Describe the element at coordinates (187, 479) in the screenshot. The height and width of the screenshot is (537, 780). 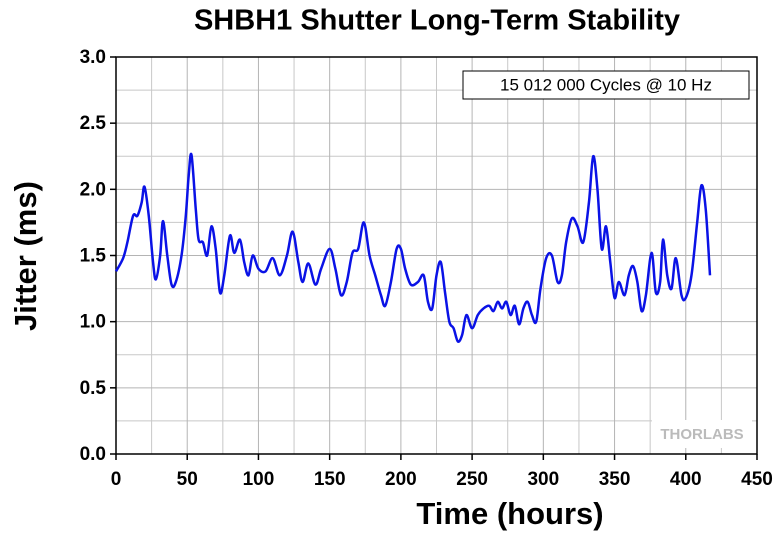
I see `x-tick-label: 50` at that location.